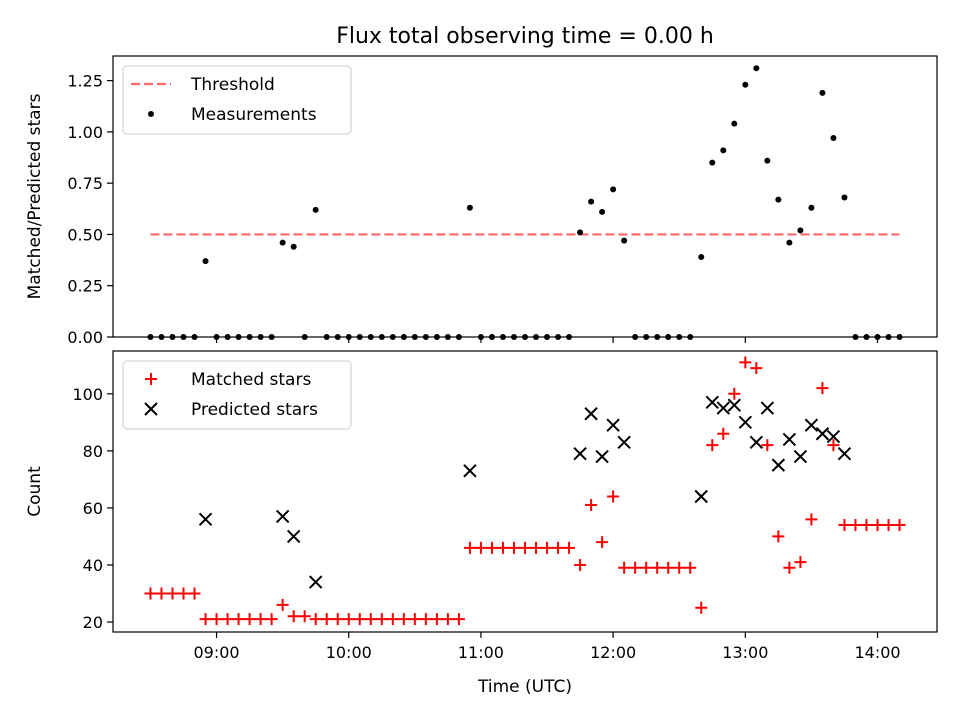  What do you see at coordinates (745, 652) in the screenshot?
I see `x-tick-label: 13:00` at bounding box center [745, 652].